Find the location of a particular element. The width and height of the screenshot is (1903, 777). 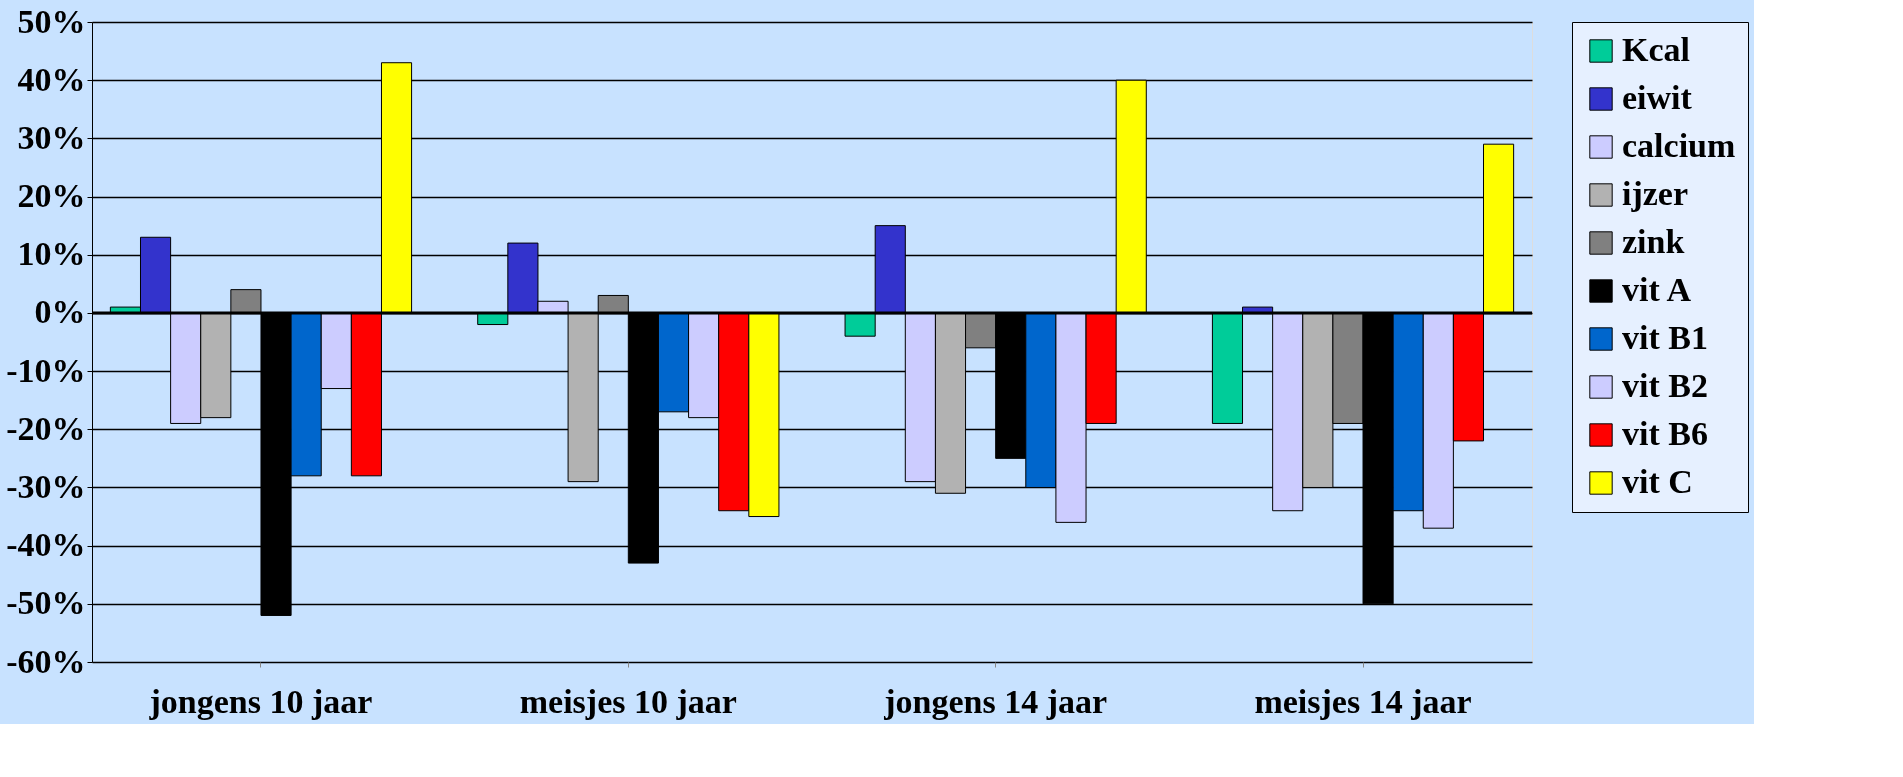

x-tick-label: meisjes 10 jaar is located at coordinates (628, 701).